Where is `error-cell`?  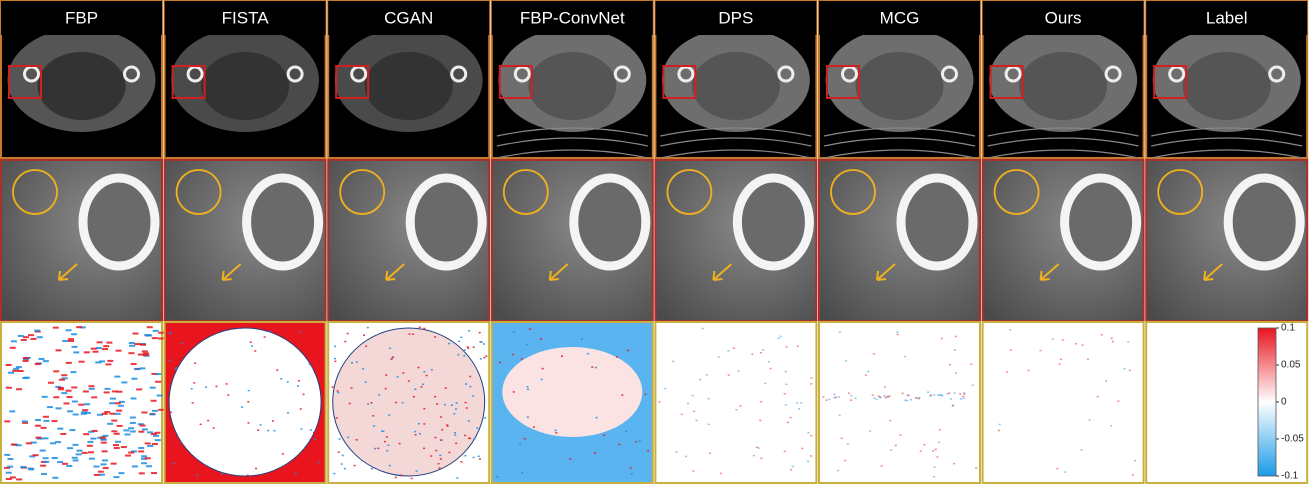
error-cell is located at coordinates (81, 402).